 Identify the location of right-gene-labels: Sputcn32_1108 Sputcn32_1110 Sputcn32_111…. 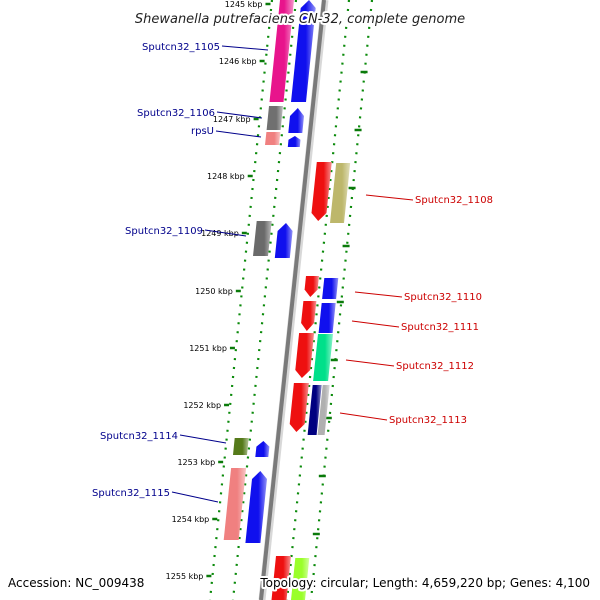
(441, 310).